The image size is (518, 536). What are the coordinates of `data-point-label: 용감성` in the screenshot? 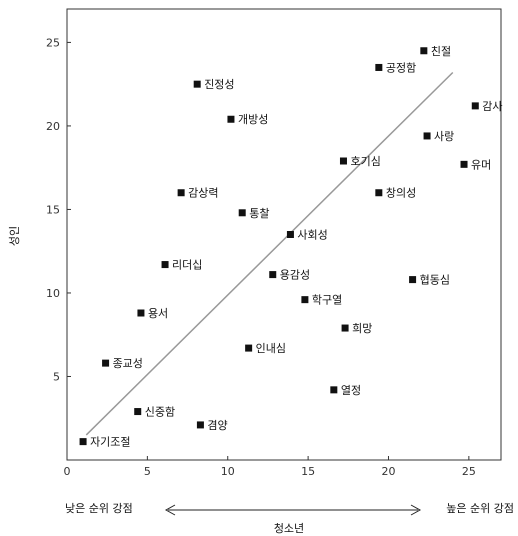 It's located at (295, 275).